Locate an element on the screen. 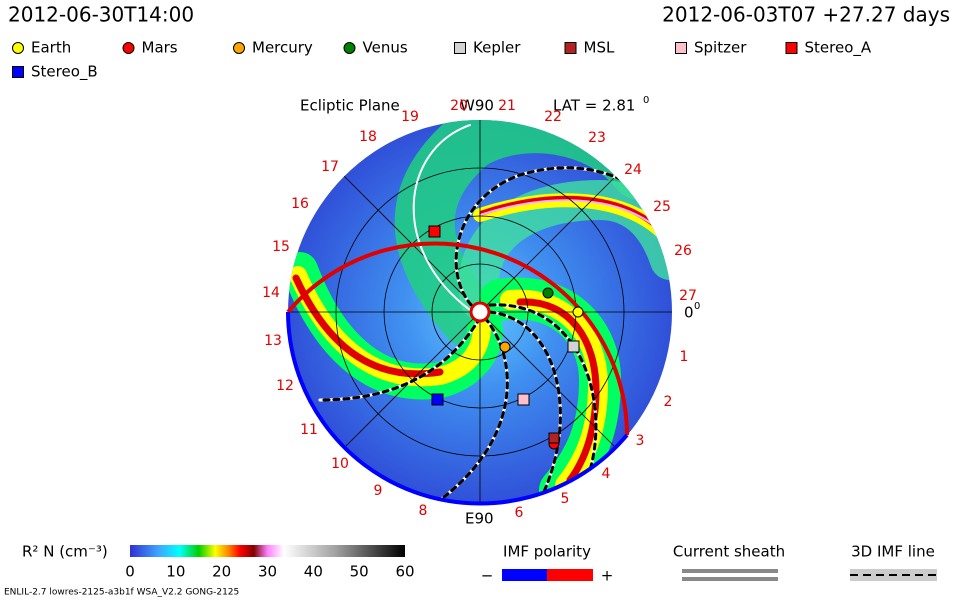  imf-minus: − is located at coordinates (487, 576).